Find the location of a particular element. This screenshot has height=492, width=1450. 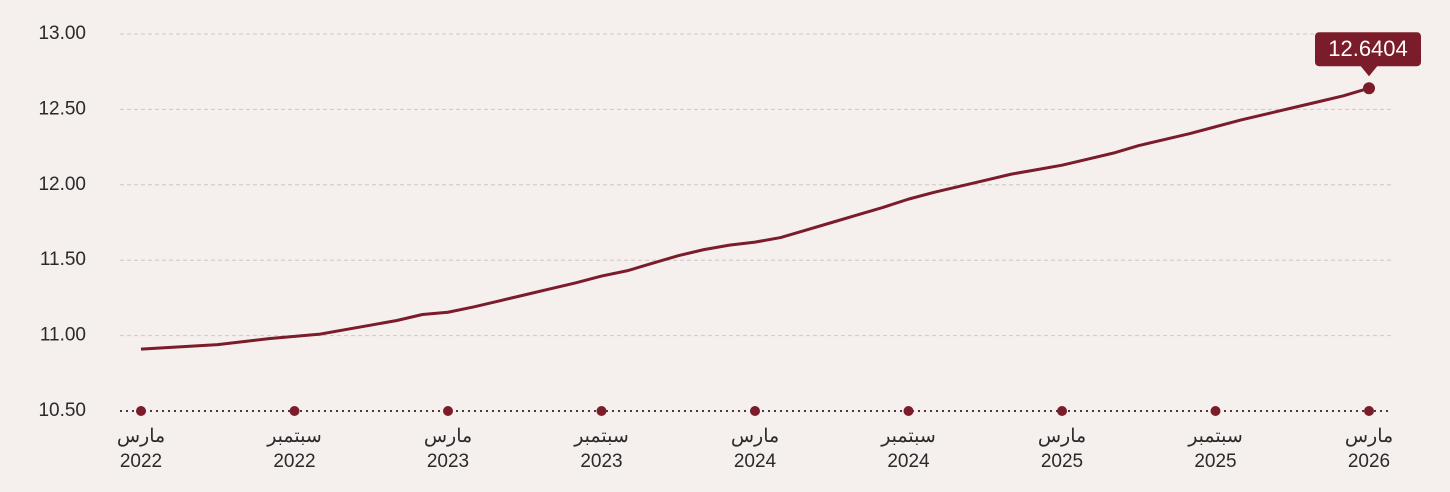

label-box is located at coordinates (1368, 49).